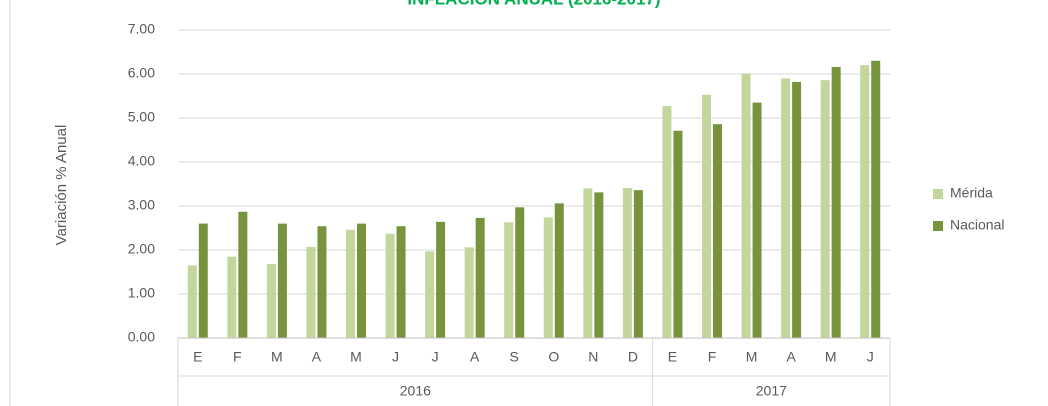 The width and height of the screenshot is (1048, 406). What do you see at coordinates (141, 293) in the screenshot?
I see `y-tick-label: 1.00` at bounding box center [141, 293].